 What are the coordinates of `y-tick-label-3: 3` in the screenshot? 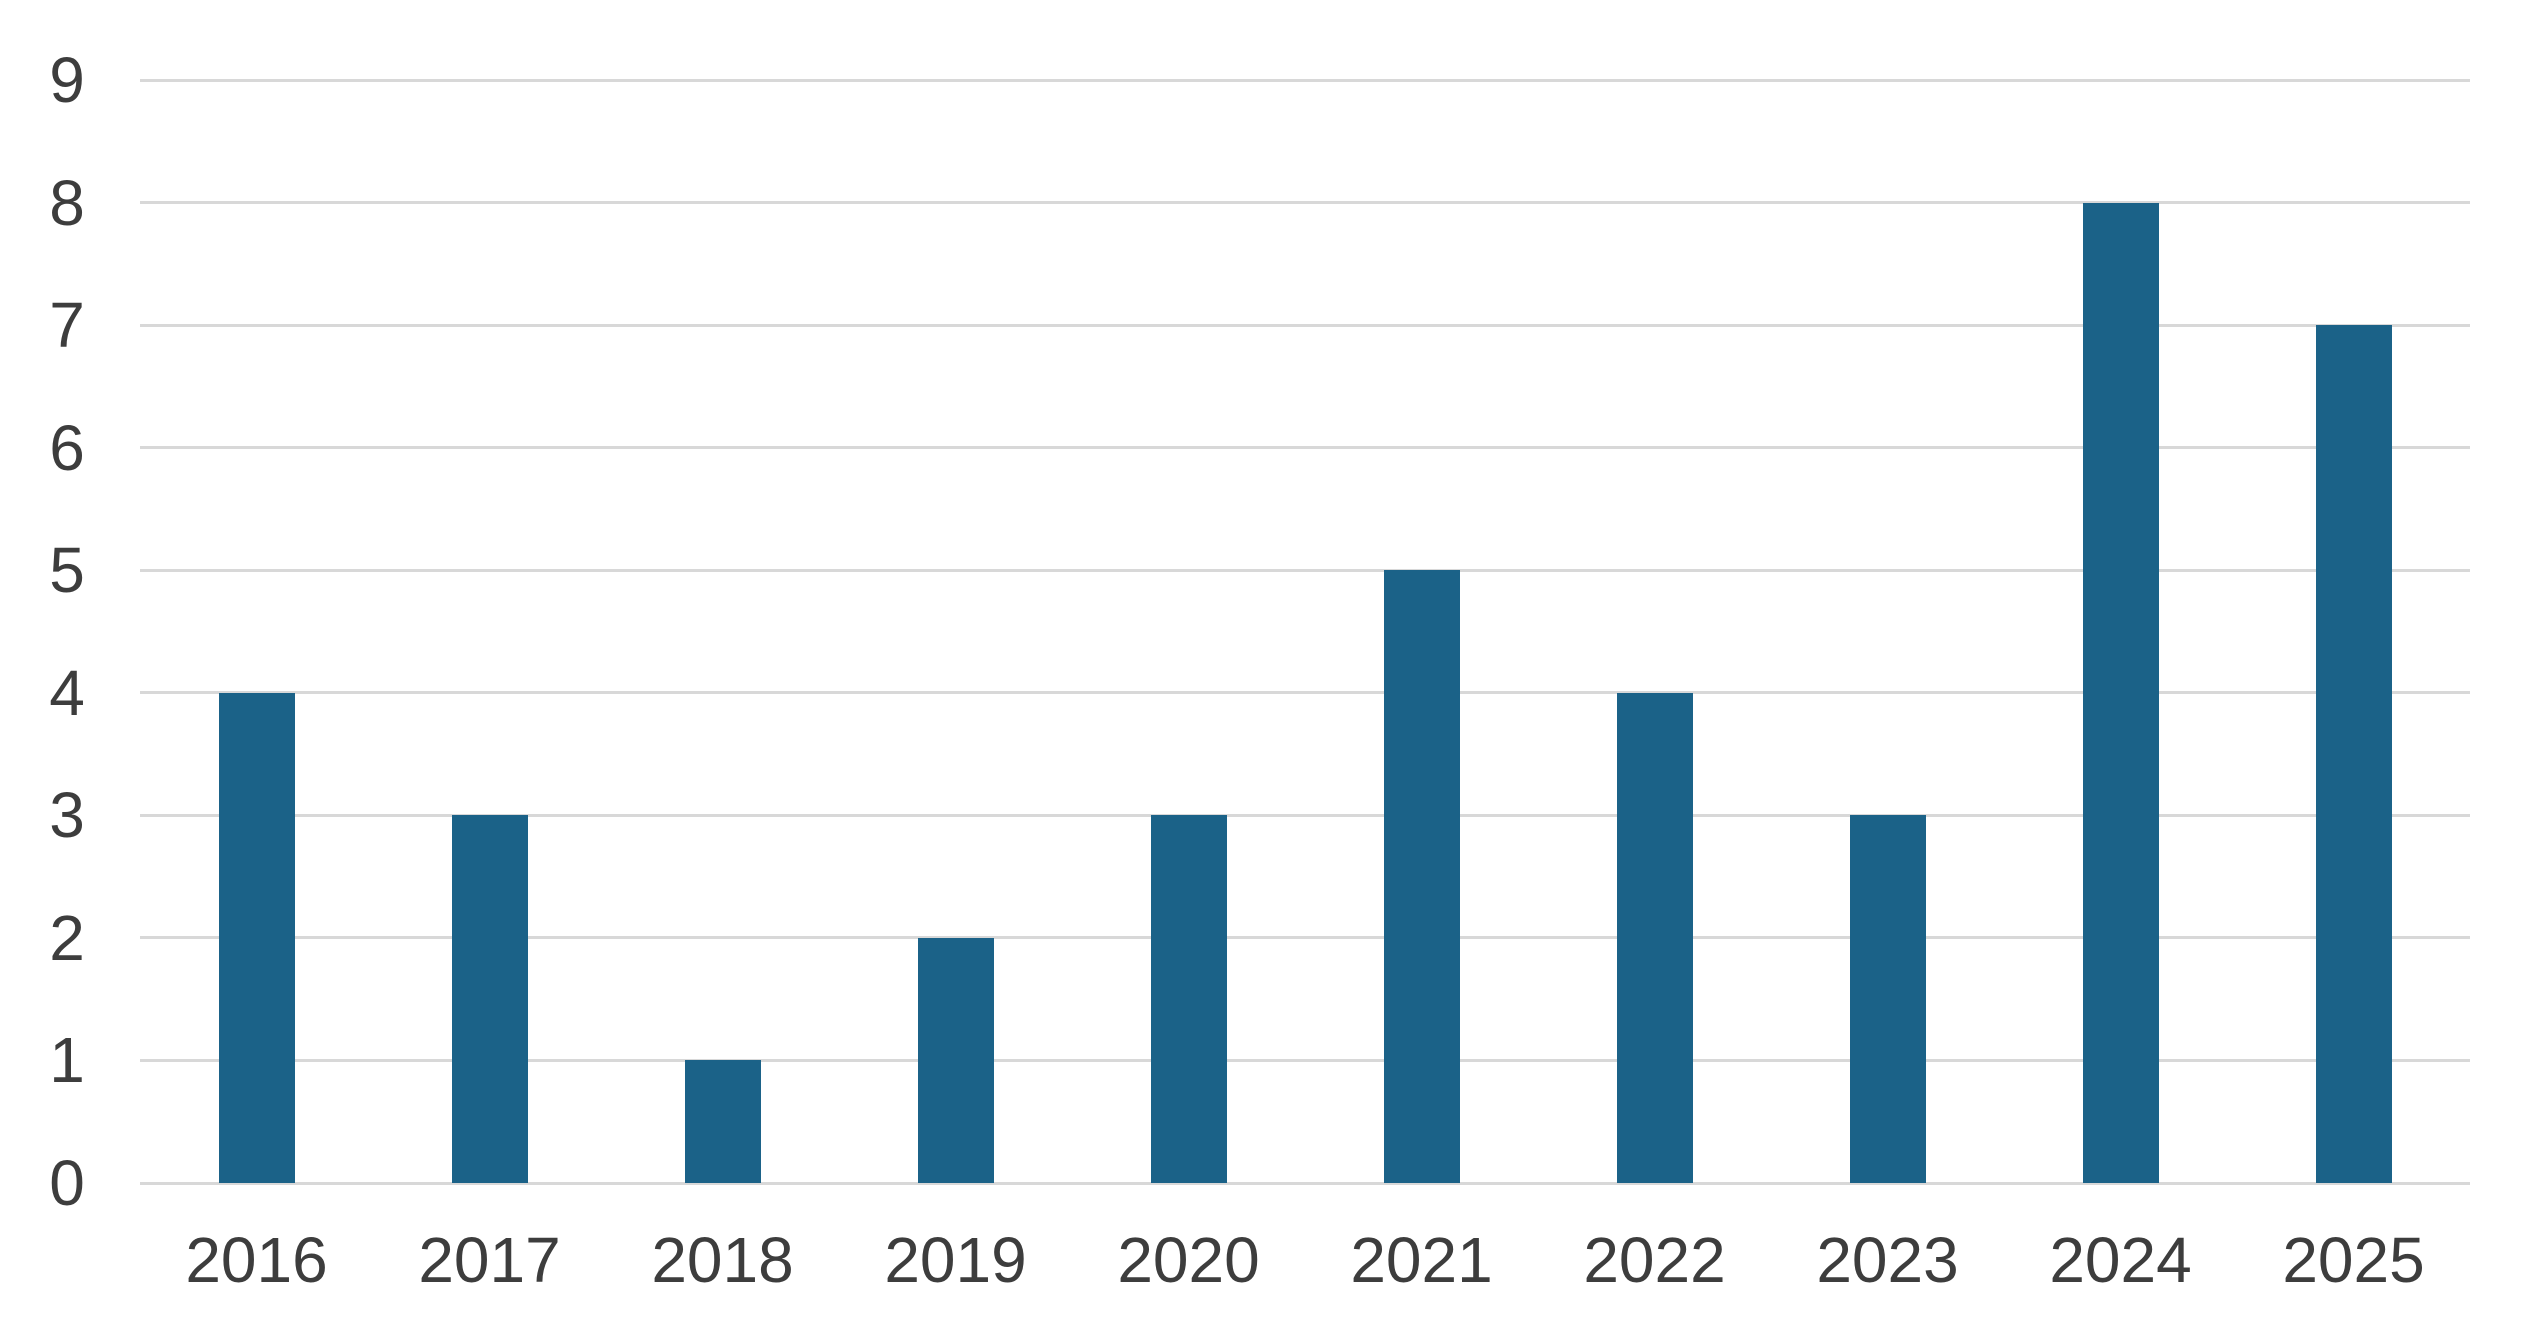 It's located at (67, 815).